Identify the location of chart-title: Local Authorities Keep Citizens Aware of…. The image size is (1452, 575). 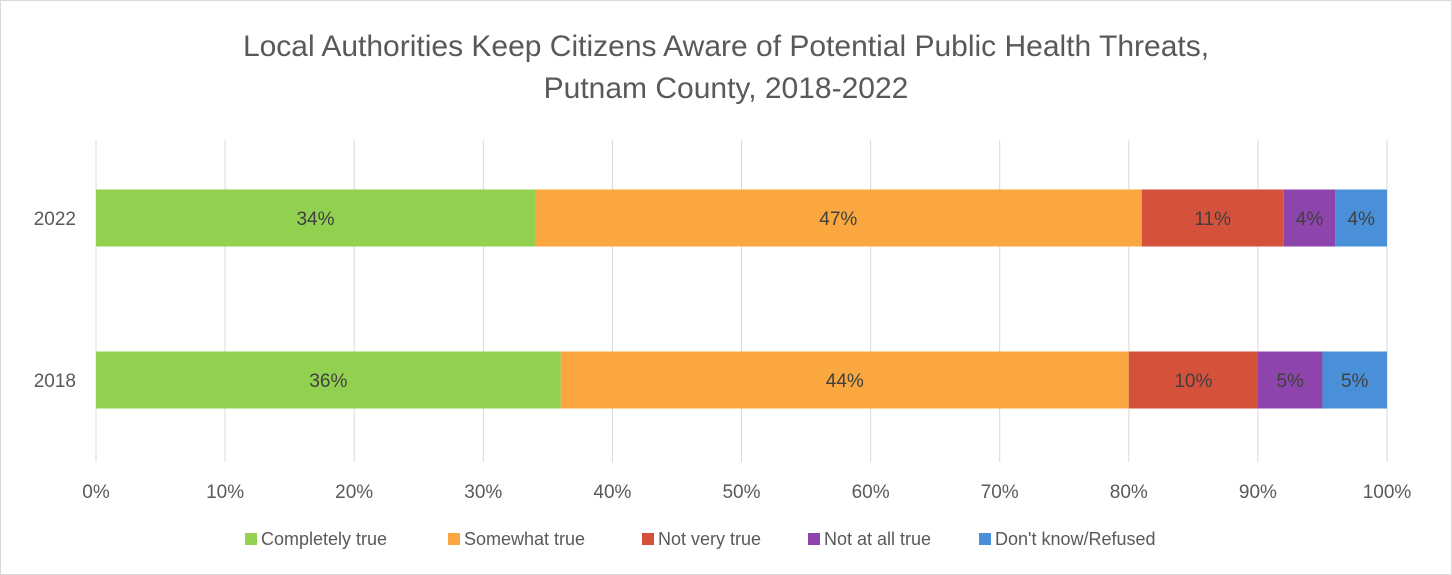
(726, 67).